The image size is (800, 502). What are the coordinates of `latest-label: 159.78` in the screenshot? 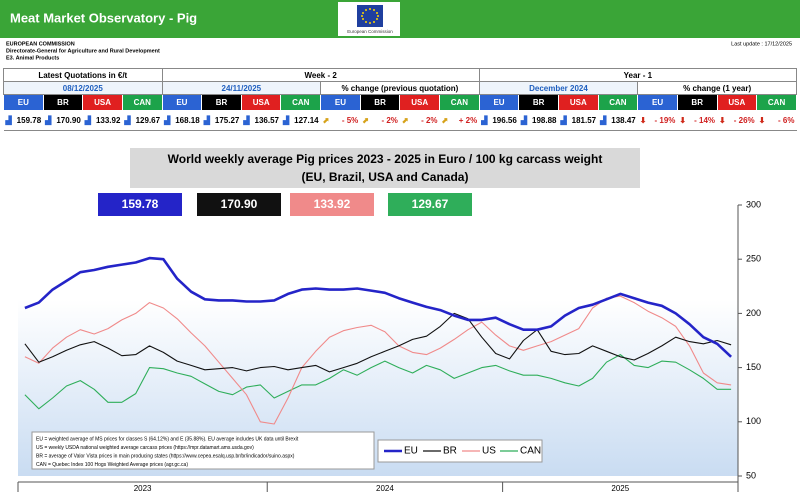 It's located at (140, 204).